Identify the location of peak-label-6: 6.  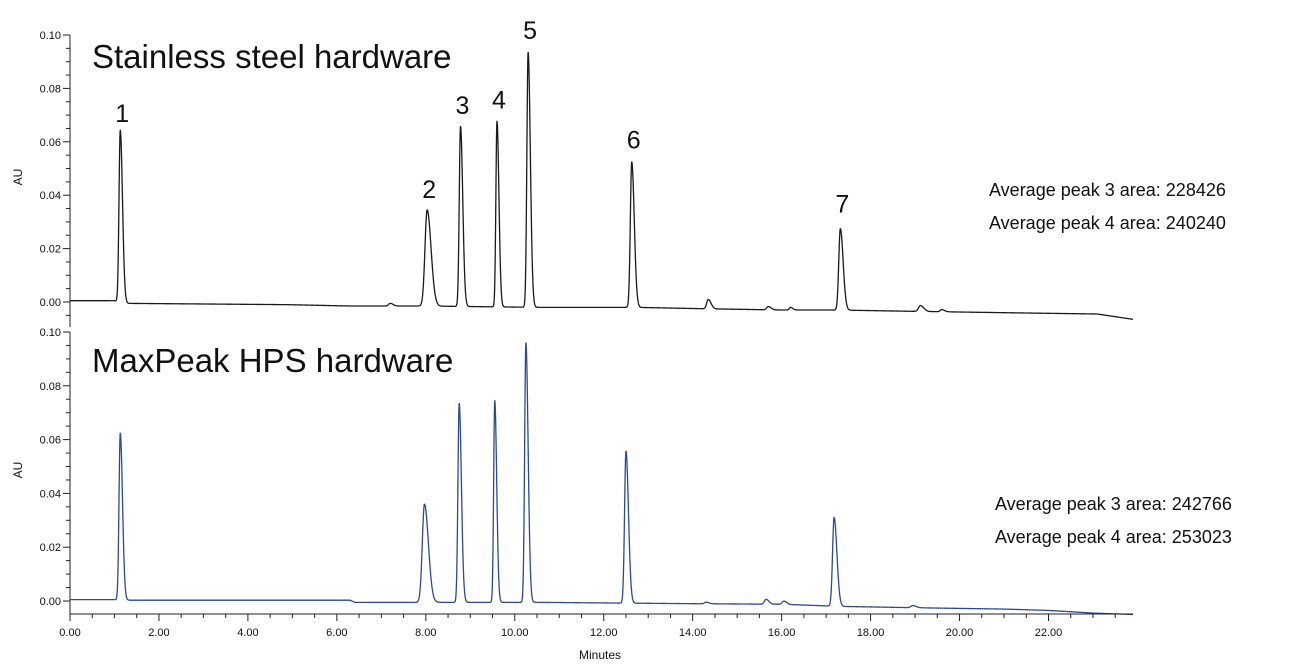
(634, 140).